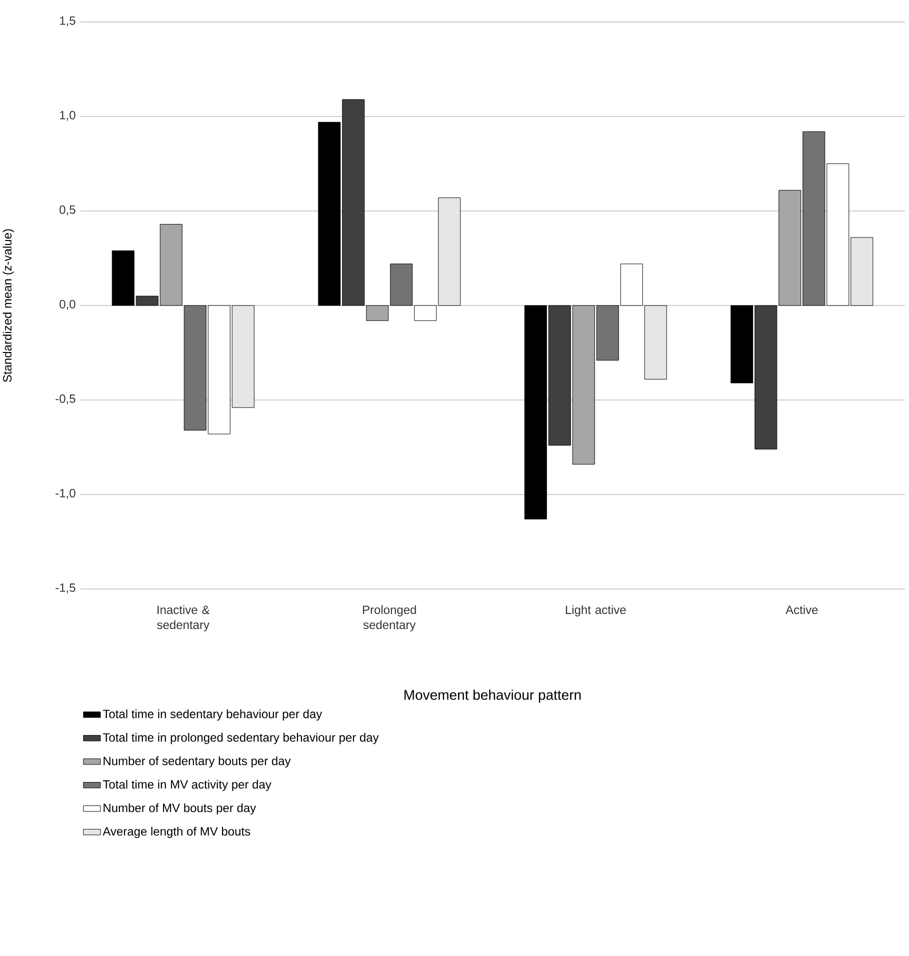 The width and height of the screenshot is (909, 956). Describe the element at coordinates (66, 589) in the screenshot. I see `y-tick-label: -1,5` at that location.